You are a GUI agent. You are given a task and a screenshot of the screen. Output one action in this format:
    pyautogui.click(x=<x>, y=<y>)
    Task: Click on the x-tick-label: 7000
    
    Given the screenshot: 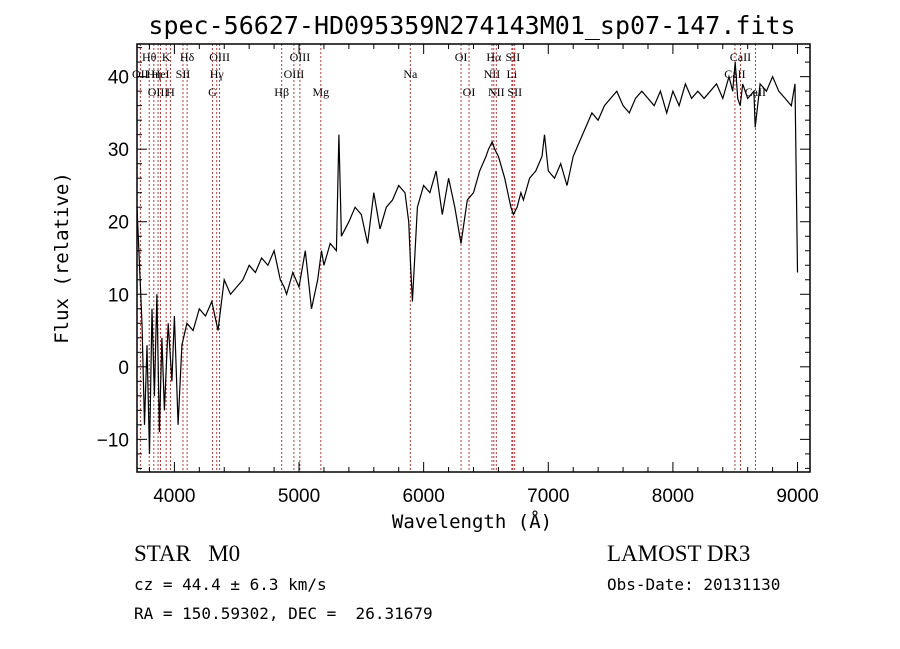 What is the action you would take?
    pyautogui.click(x=548, y=496)
    